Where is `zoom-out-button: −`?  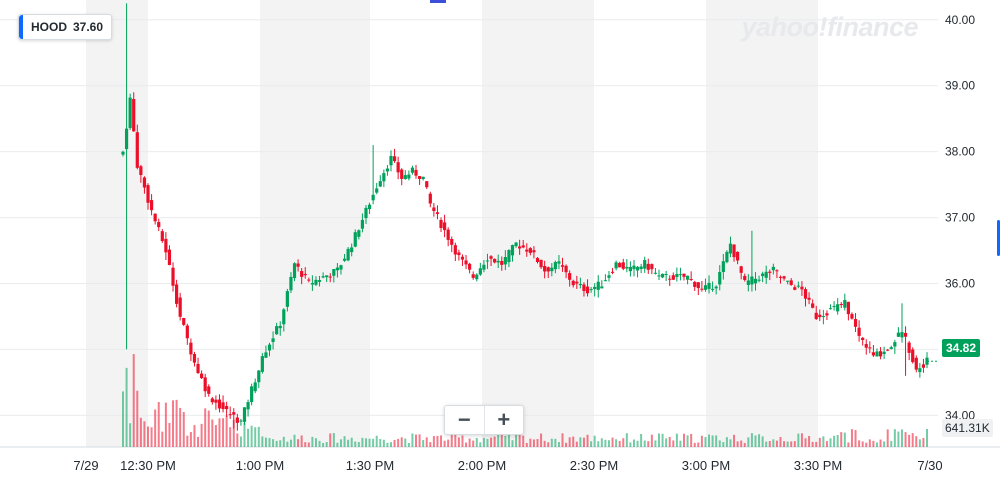 zoom-out-button: − is located at coordinates (465, 420).